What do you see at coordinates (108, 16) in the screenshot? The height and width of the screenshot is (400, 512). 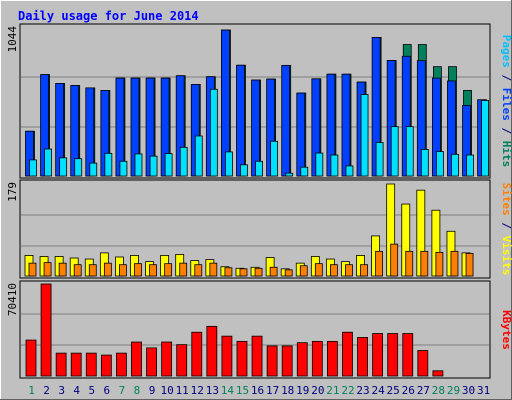 I see `chart-title: Daily usage for June 2014` at bounding box center [108, 16].